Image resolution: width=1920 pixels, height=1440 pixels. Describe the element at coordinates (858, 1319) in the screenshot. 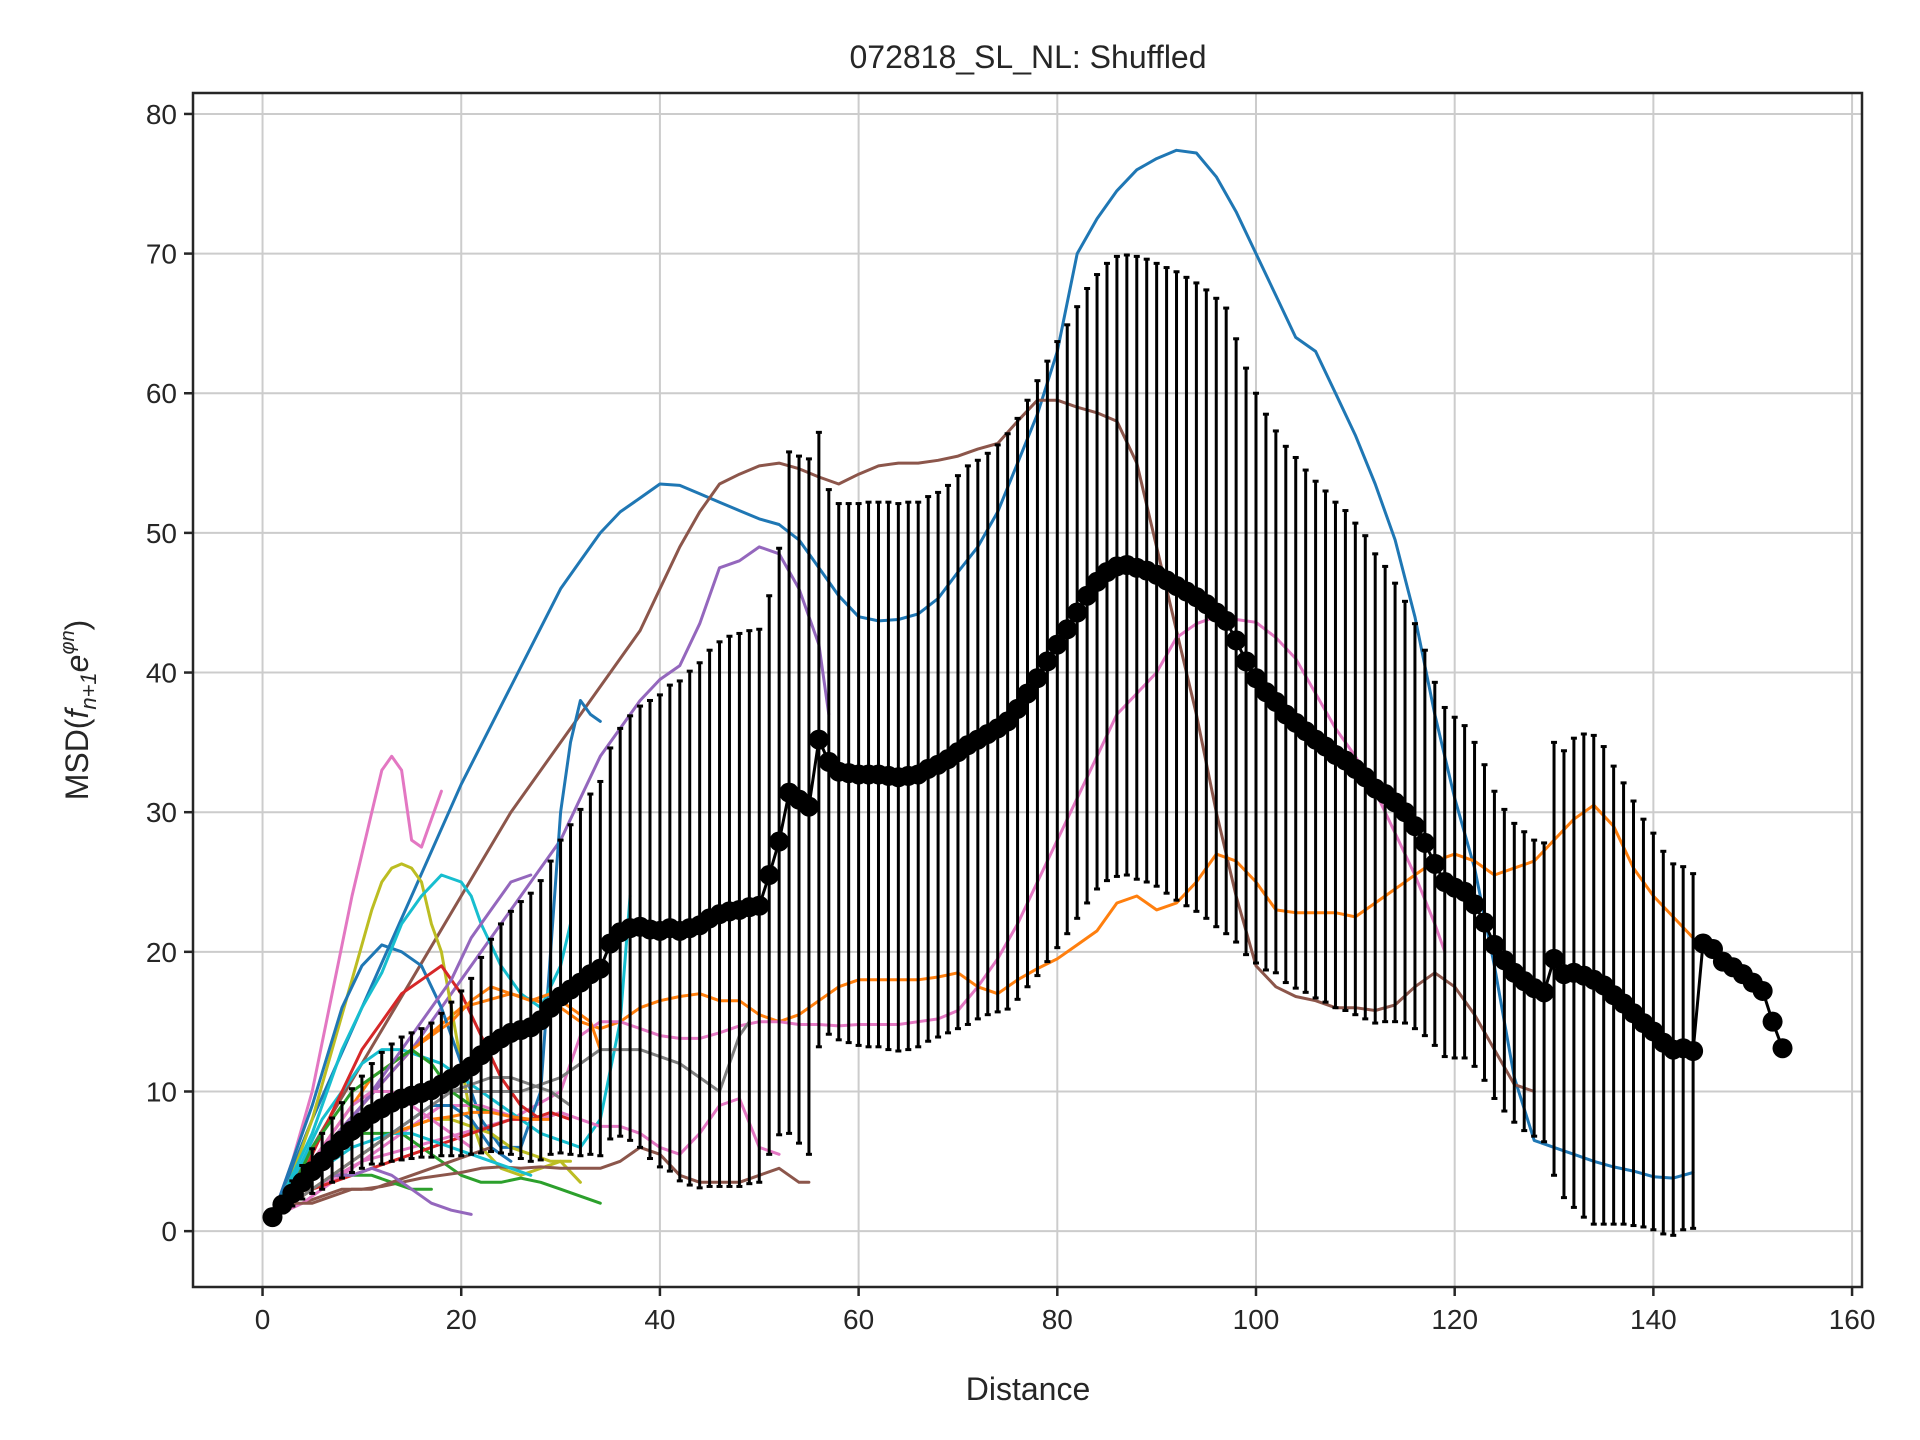

I see `x-tick-label: 60` at that location.